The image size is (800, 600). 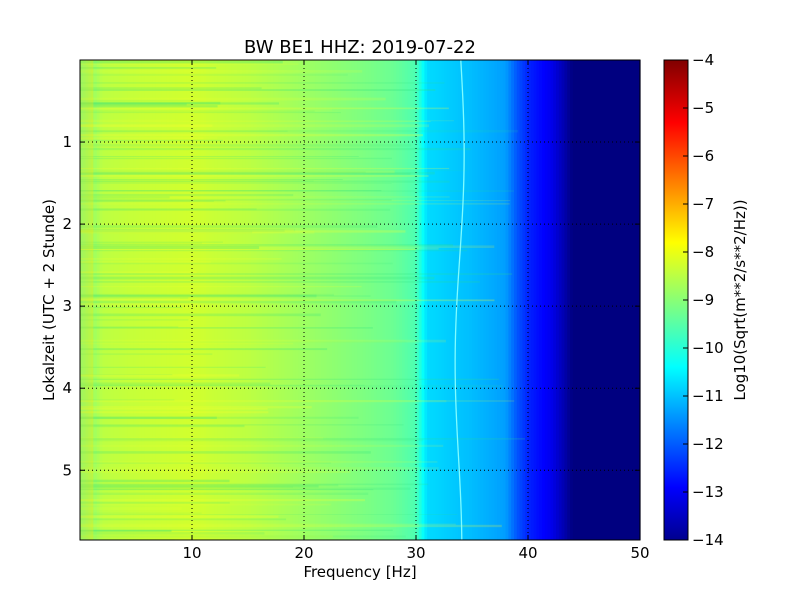 What do you see at coordinates (740, 299) in the screenshot?
I see `colorbar-label: Log10(Sqrt(m**2/s**2/Hz))` at bounding box center [740, 299].